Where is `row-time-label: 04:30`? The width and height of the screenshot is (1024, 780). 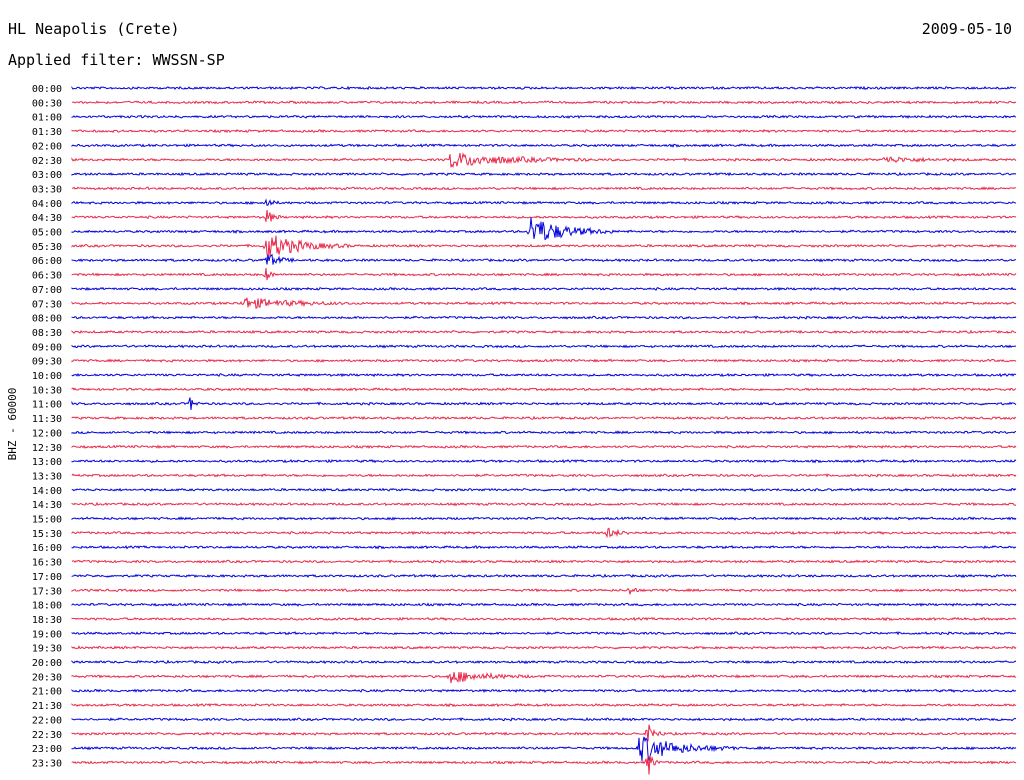
row-time-label: 04:30 is located at coordinates (47, 218).